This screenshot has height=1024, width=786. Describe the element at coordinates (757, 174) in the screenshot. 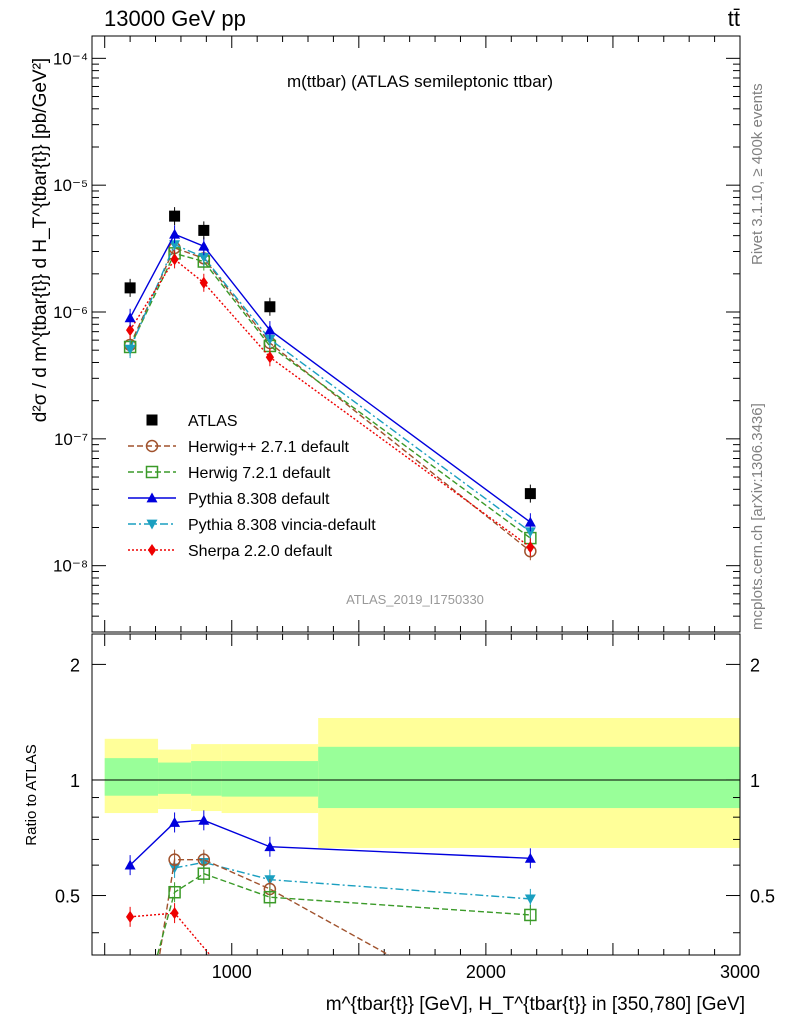

I see `rivet-version-label: Rivet 3.1.10, ≥ 400k events` at that location.